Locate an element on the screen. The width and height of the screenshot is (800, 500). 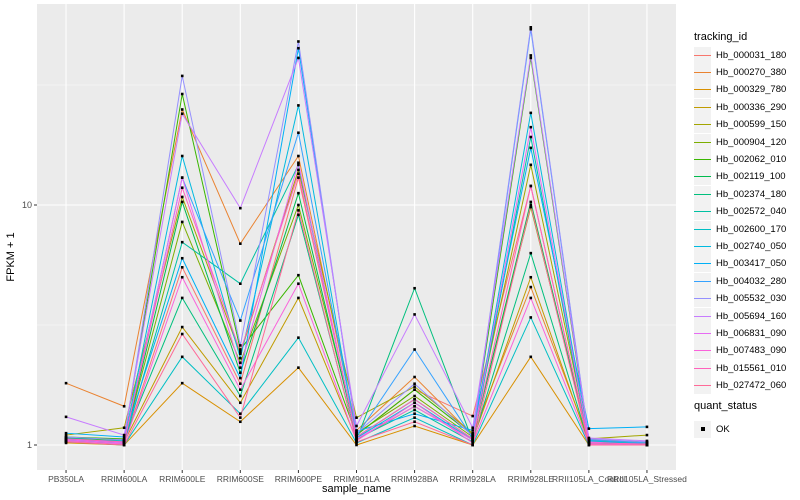
legend-item-Hb_006831_090: Hb_006831_090 is located at coordinates (740, 333).